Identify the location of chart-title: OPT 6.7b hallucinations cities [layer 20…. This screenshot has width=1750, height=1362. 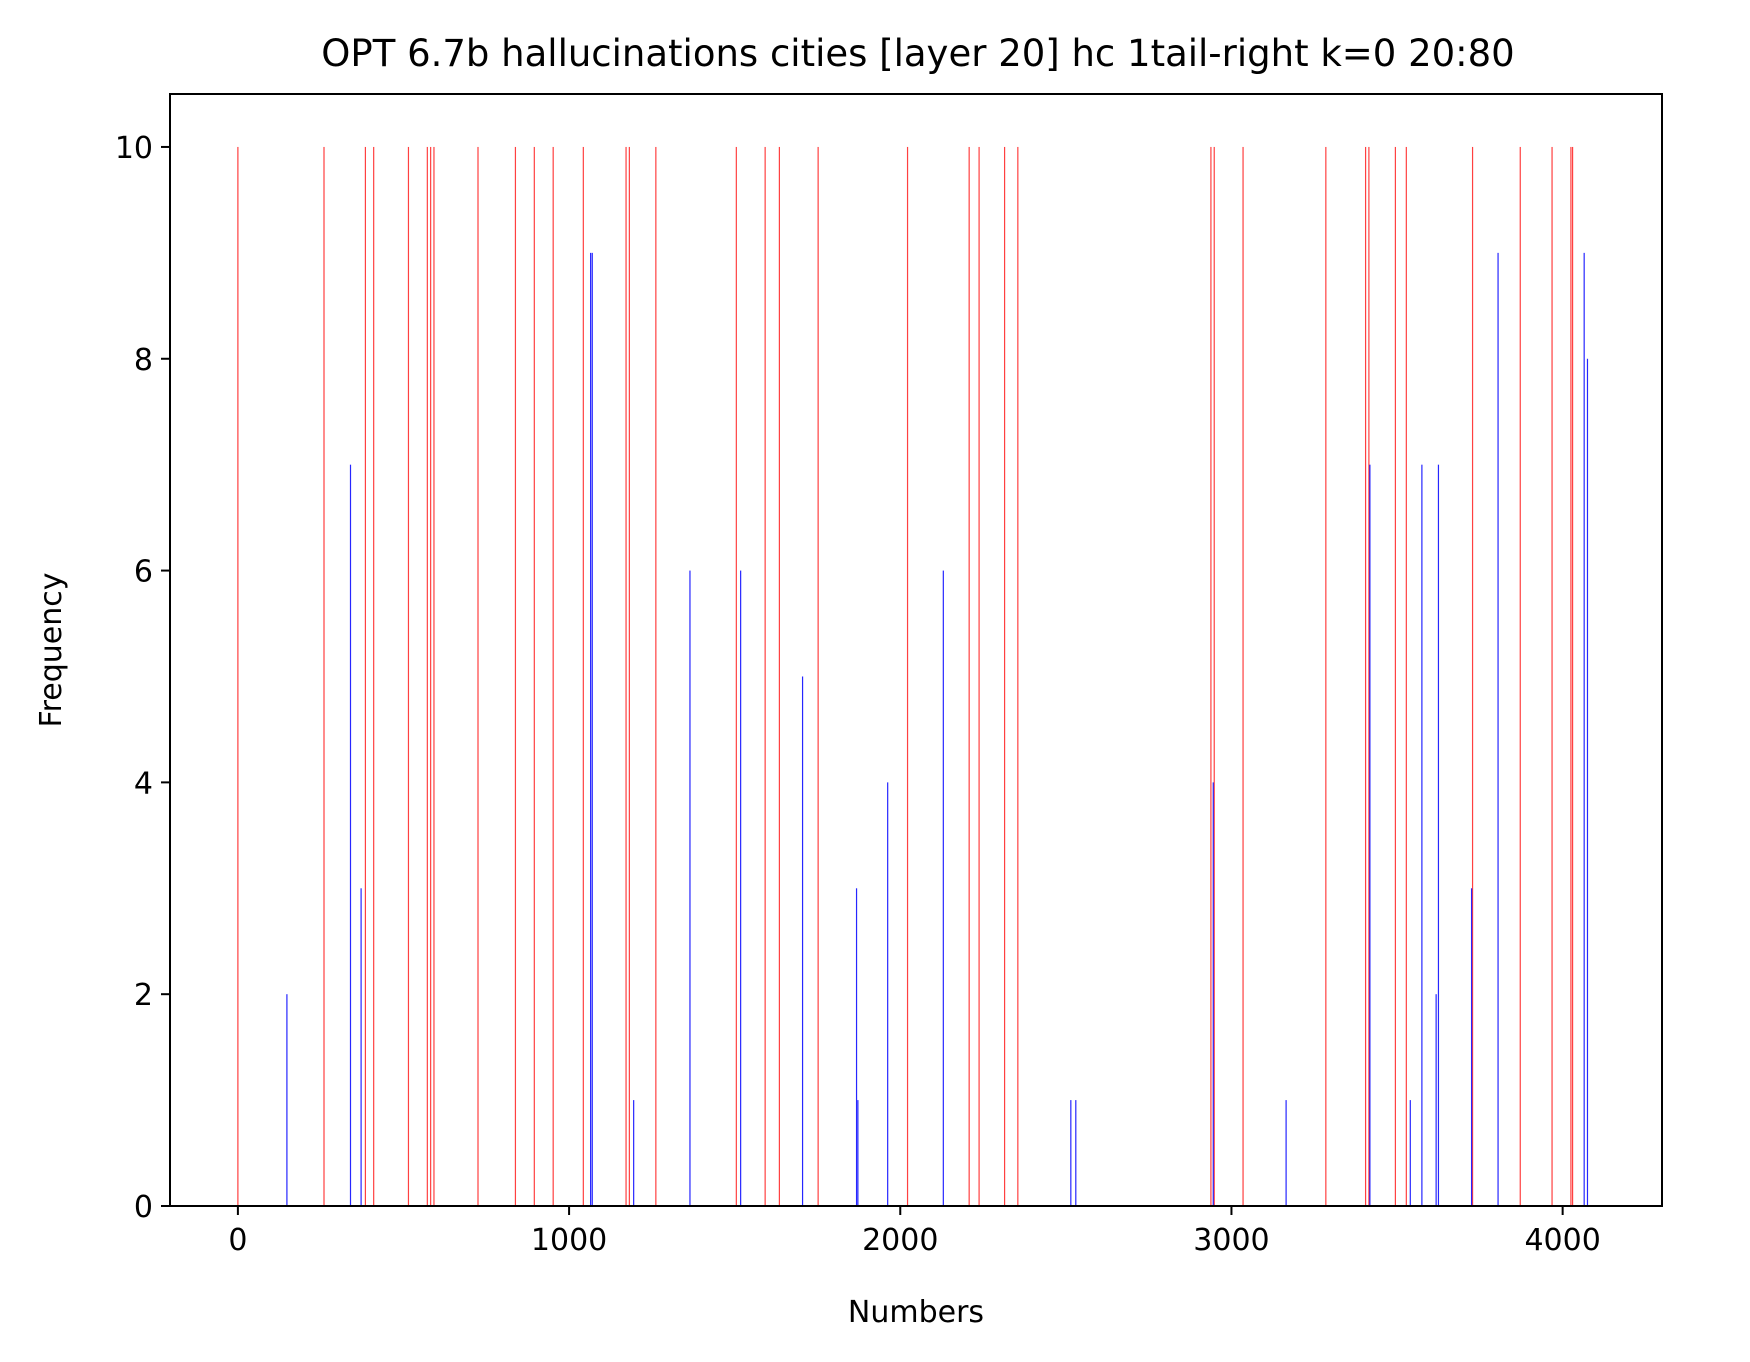
(917, 53).